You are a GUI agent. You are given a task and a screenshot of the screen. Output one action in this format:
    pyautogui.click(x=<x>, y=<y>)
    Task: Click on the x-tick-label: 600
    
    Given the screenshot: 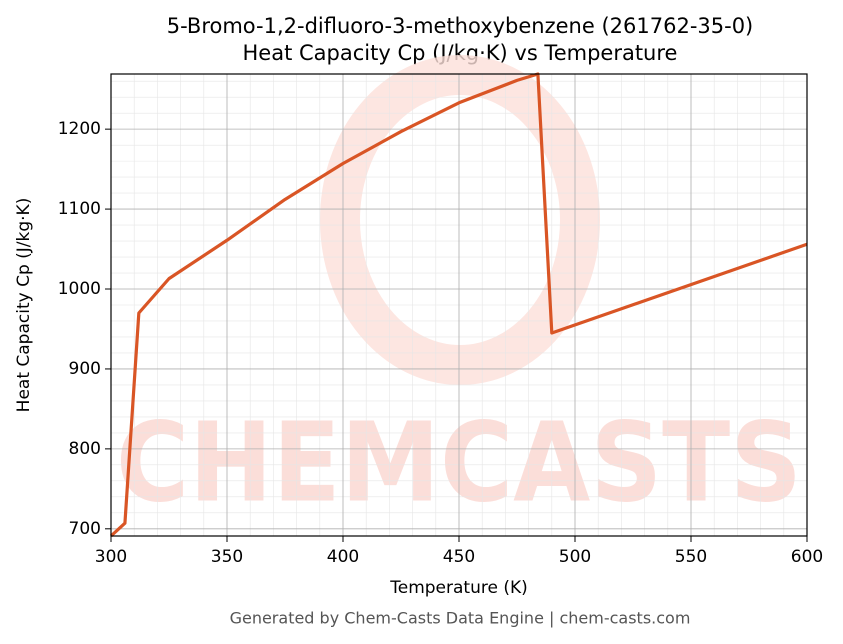 What is the action you would take?
    pyautogui.click(x=807, y=557)
    